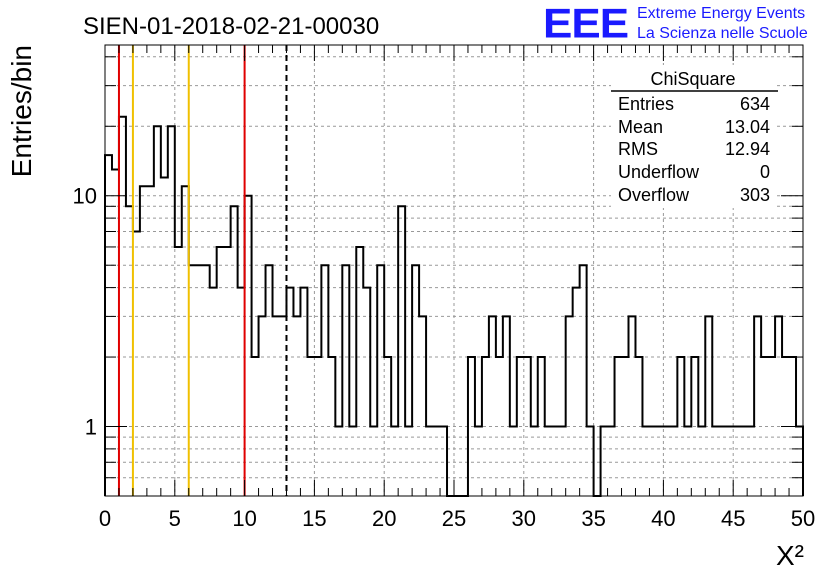  What do you see at coordinates (85, 196) in the screenshot?
I see `y-tick-label: 10` at bounding box center [85, 196].